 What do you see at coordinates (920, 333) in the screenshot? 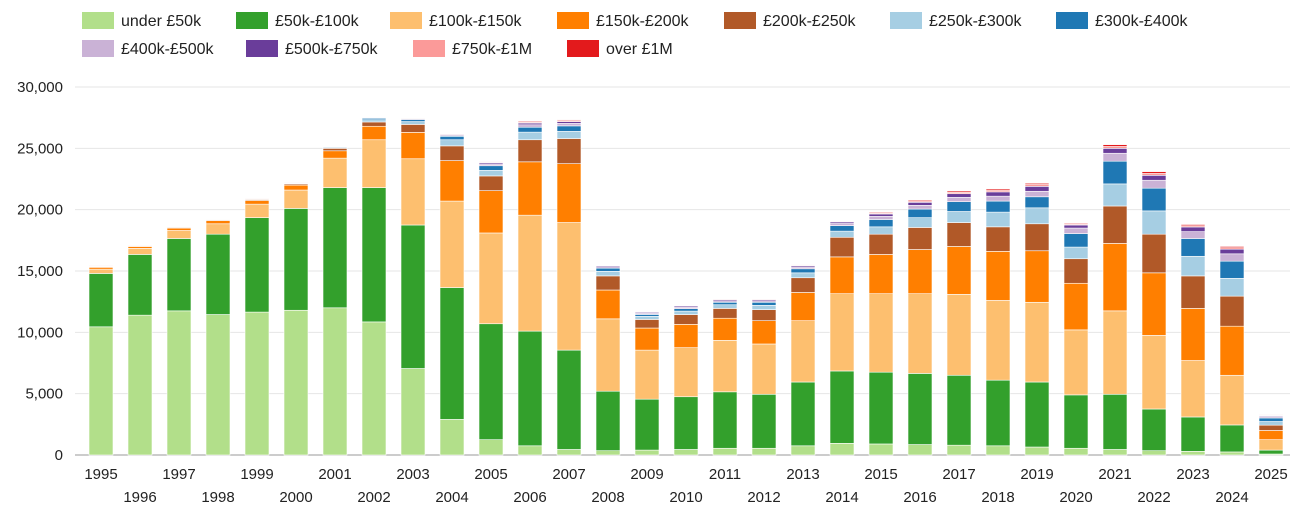
I see `bar-segment-2016-100k-150k: 2016 £100k-£150k: 6500` at bounding box center [920, 333].